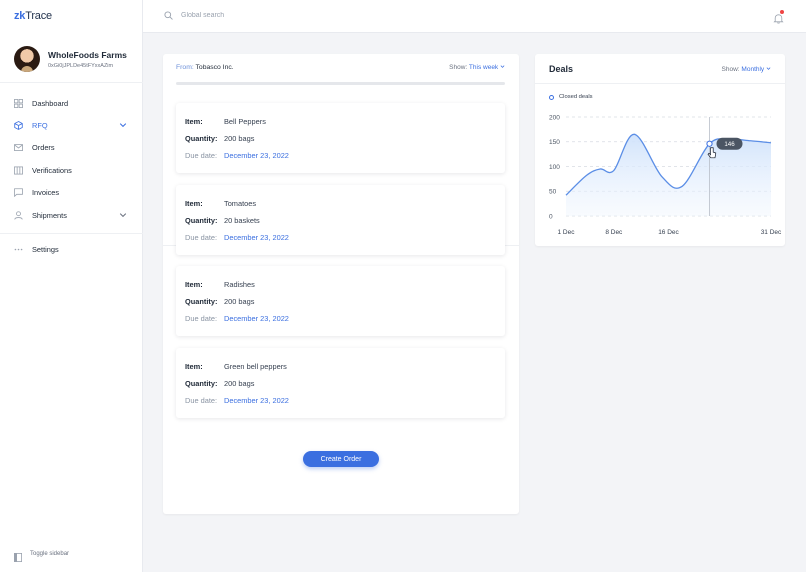 This screenshot has width=806, height=572. Describe the element at coordinates (38, 16) in the screenshot. I see `logo-suffix: Trace` at that location.